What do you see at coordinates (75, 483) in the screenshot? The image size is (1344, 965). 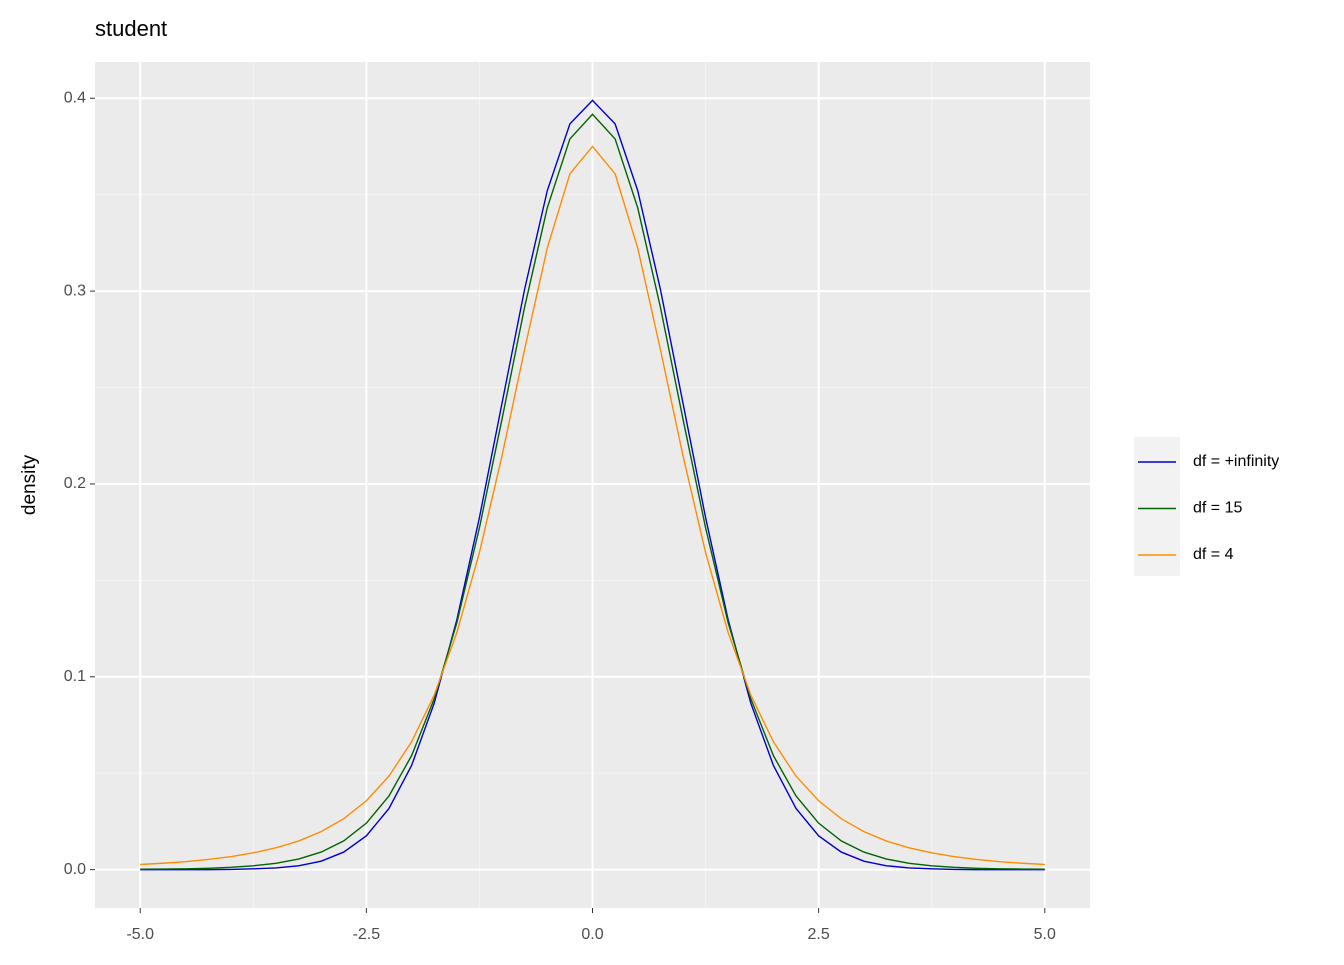 I see `y-tick-label: 0.2` at bounding box center [75, 483].